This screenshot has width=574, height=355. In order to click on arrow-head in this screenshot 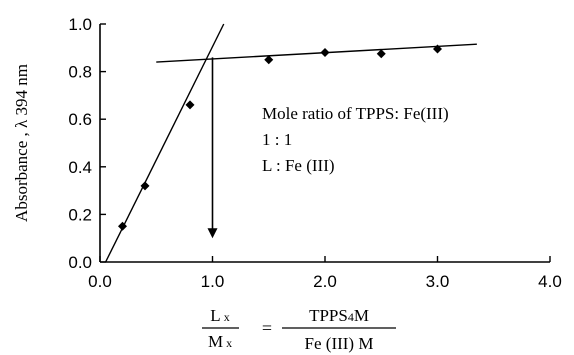, I will do `click(212, 233)`.